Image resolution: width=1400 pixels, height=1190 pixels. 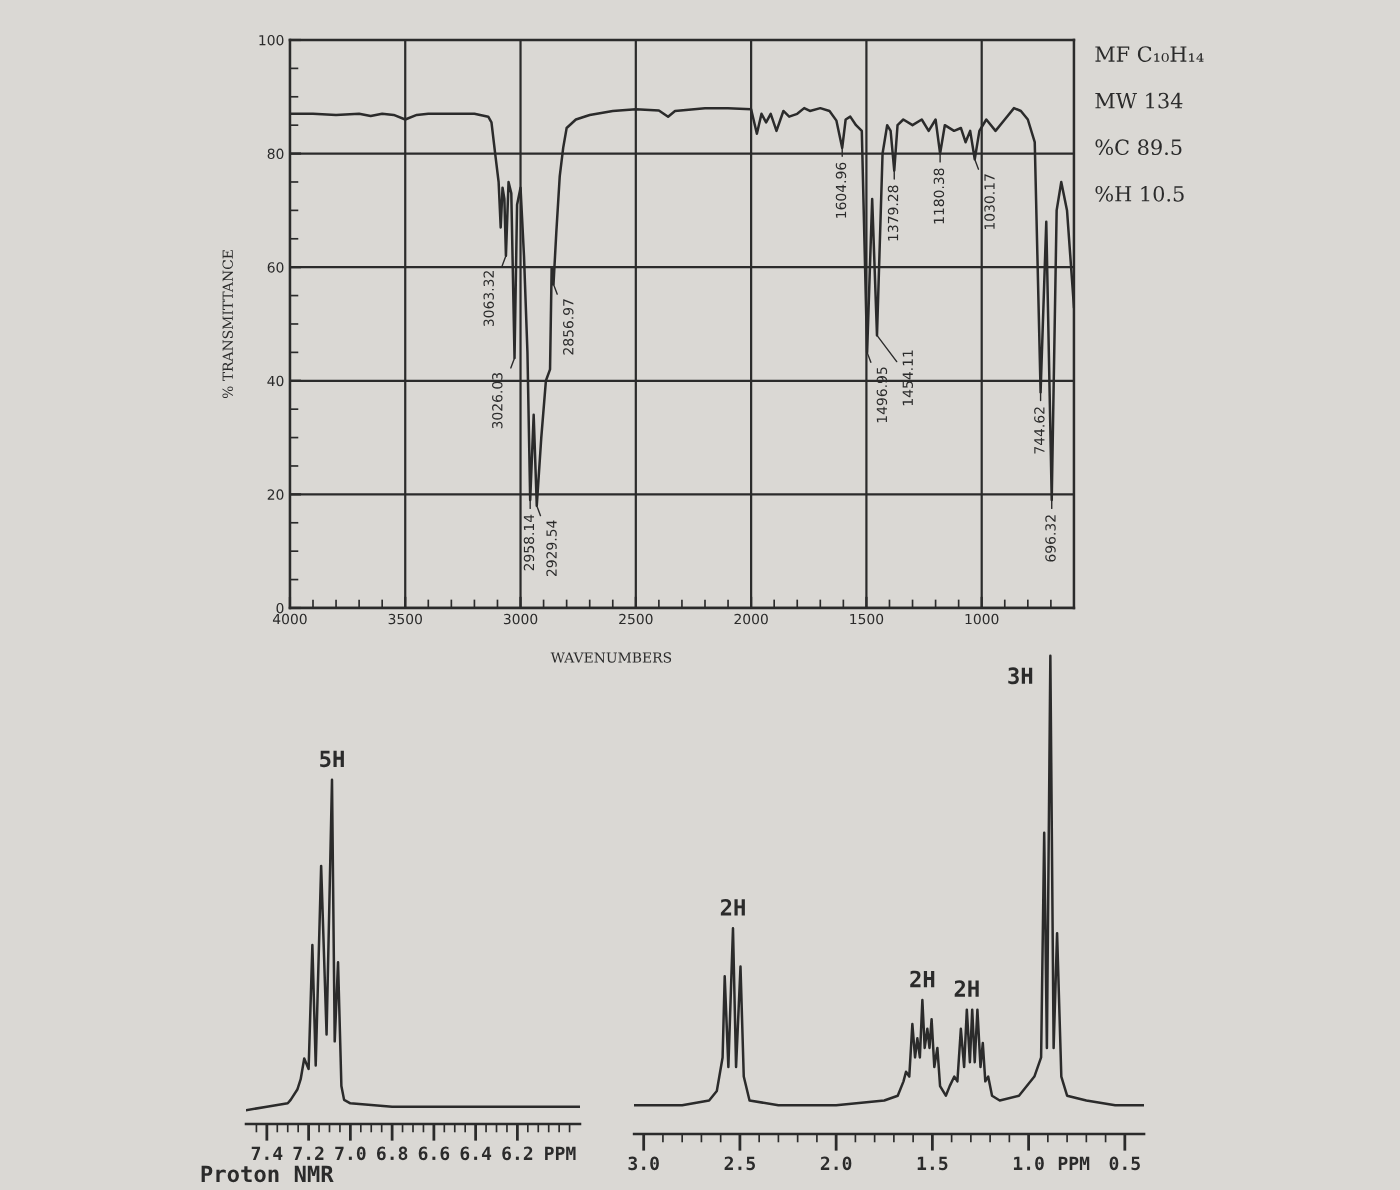 What do you see at coordinates (332, 759) in the screenshot?
I see `annotation: 5H` at bounding box center [332, 759].